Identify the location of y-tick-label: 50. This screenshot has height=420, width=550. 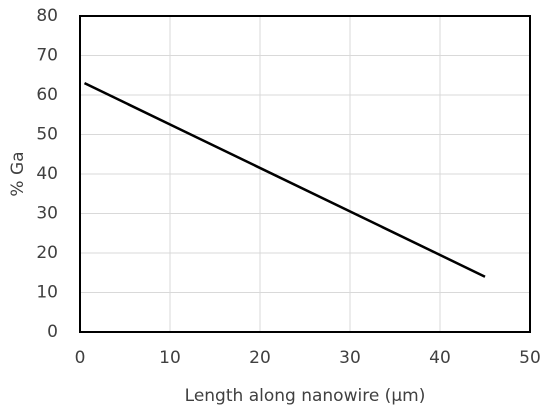
(47, 135).